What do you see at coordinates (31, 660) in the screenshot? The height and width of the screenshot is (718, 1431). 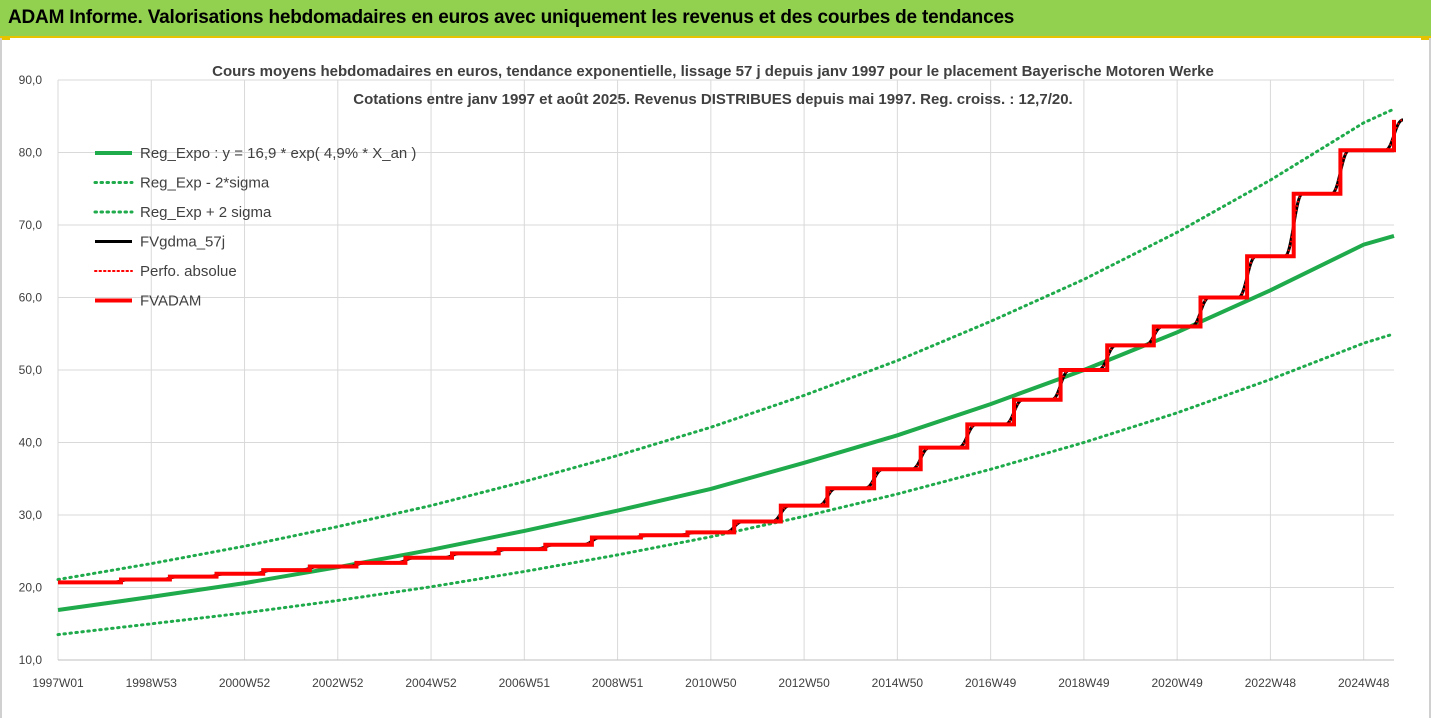 I see `y-tick-label: 10,0` at bounding box center [31, 660].